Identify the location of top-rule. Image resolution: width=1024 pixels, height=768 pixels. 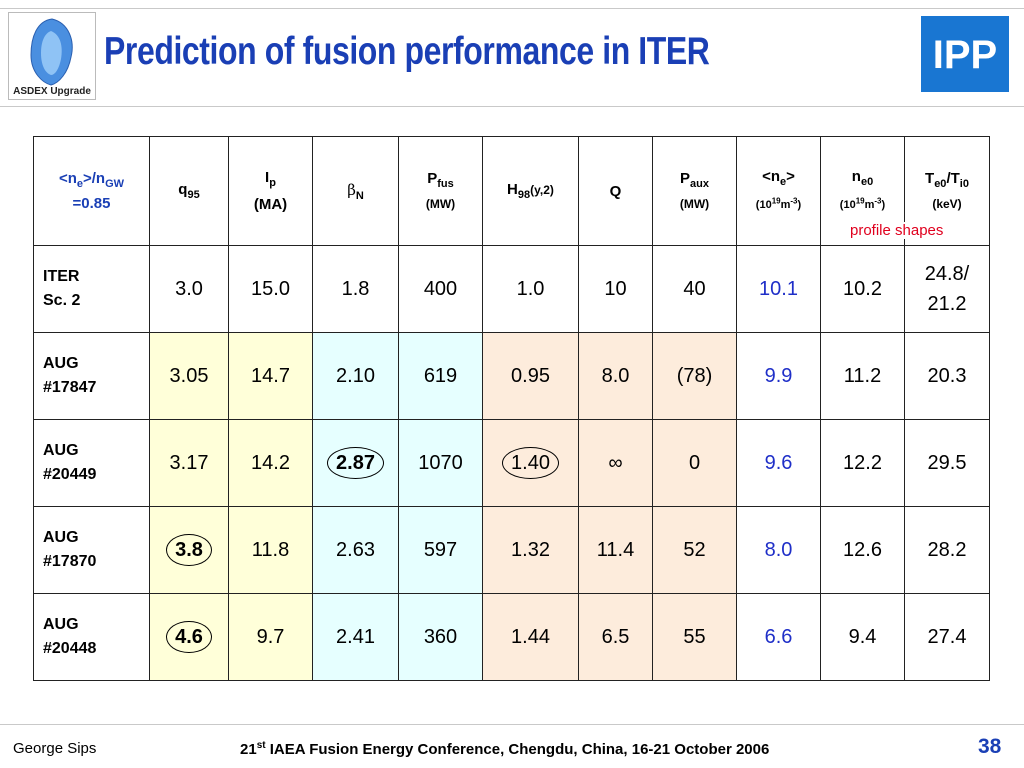
(512, 8).